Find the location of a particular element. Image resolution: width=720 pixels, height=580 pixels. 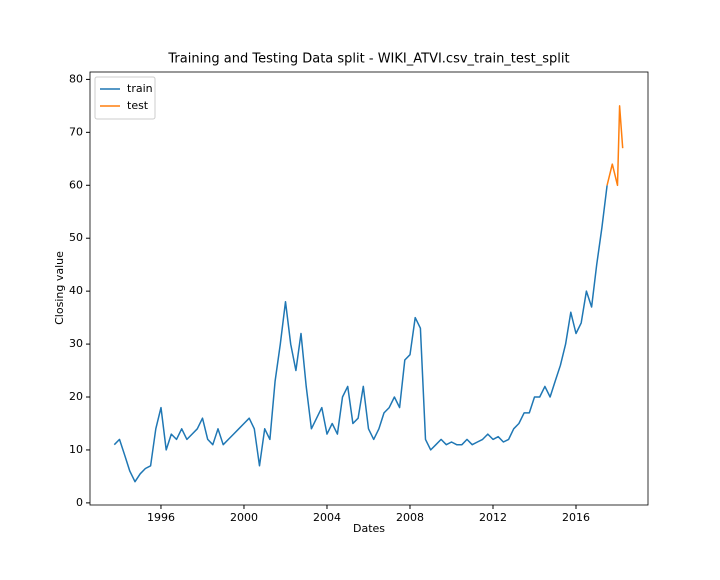

y-tick-label: 30 is located at coordinates (76, 343).